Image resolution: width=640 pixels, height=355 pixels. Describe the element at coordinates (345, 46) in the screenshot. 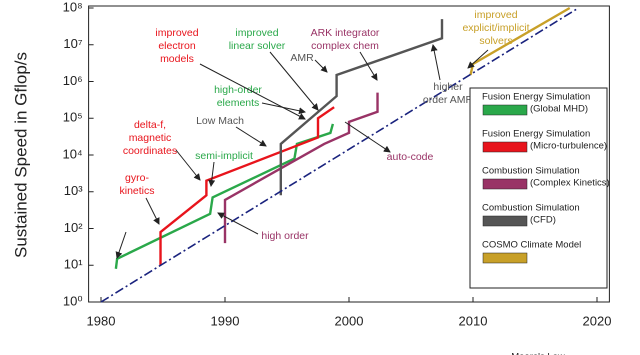

I see `annotation: complex chem` at that location.